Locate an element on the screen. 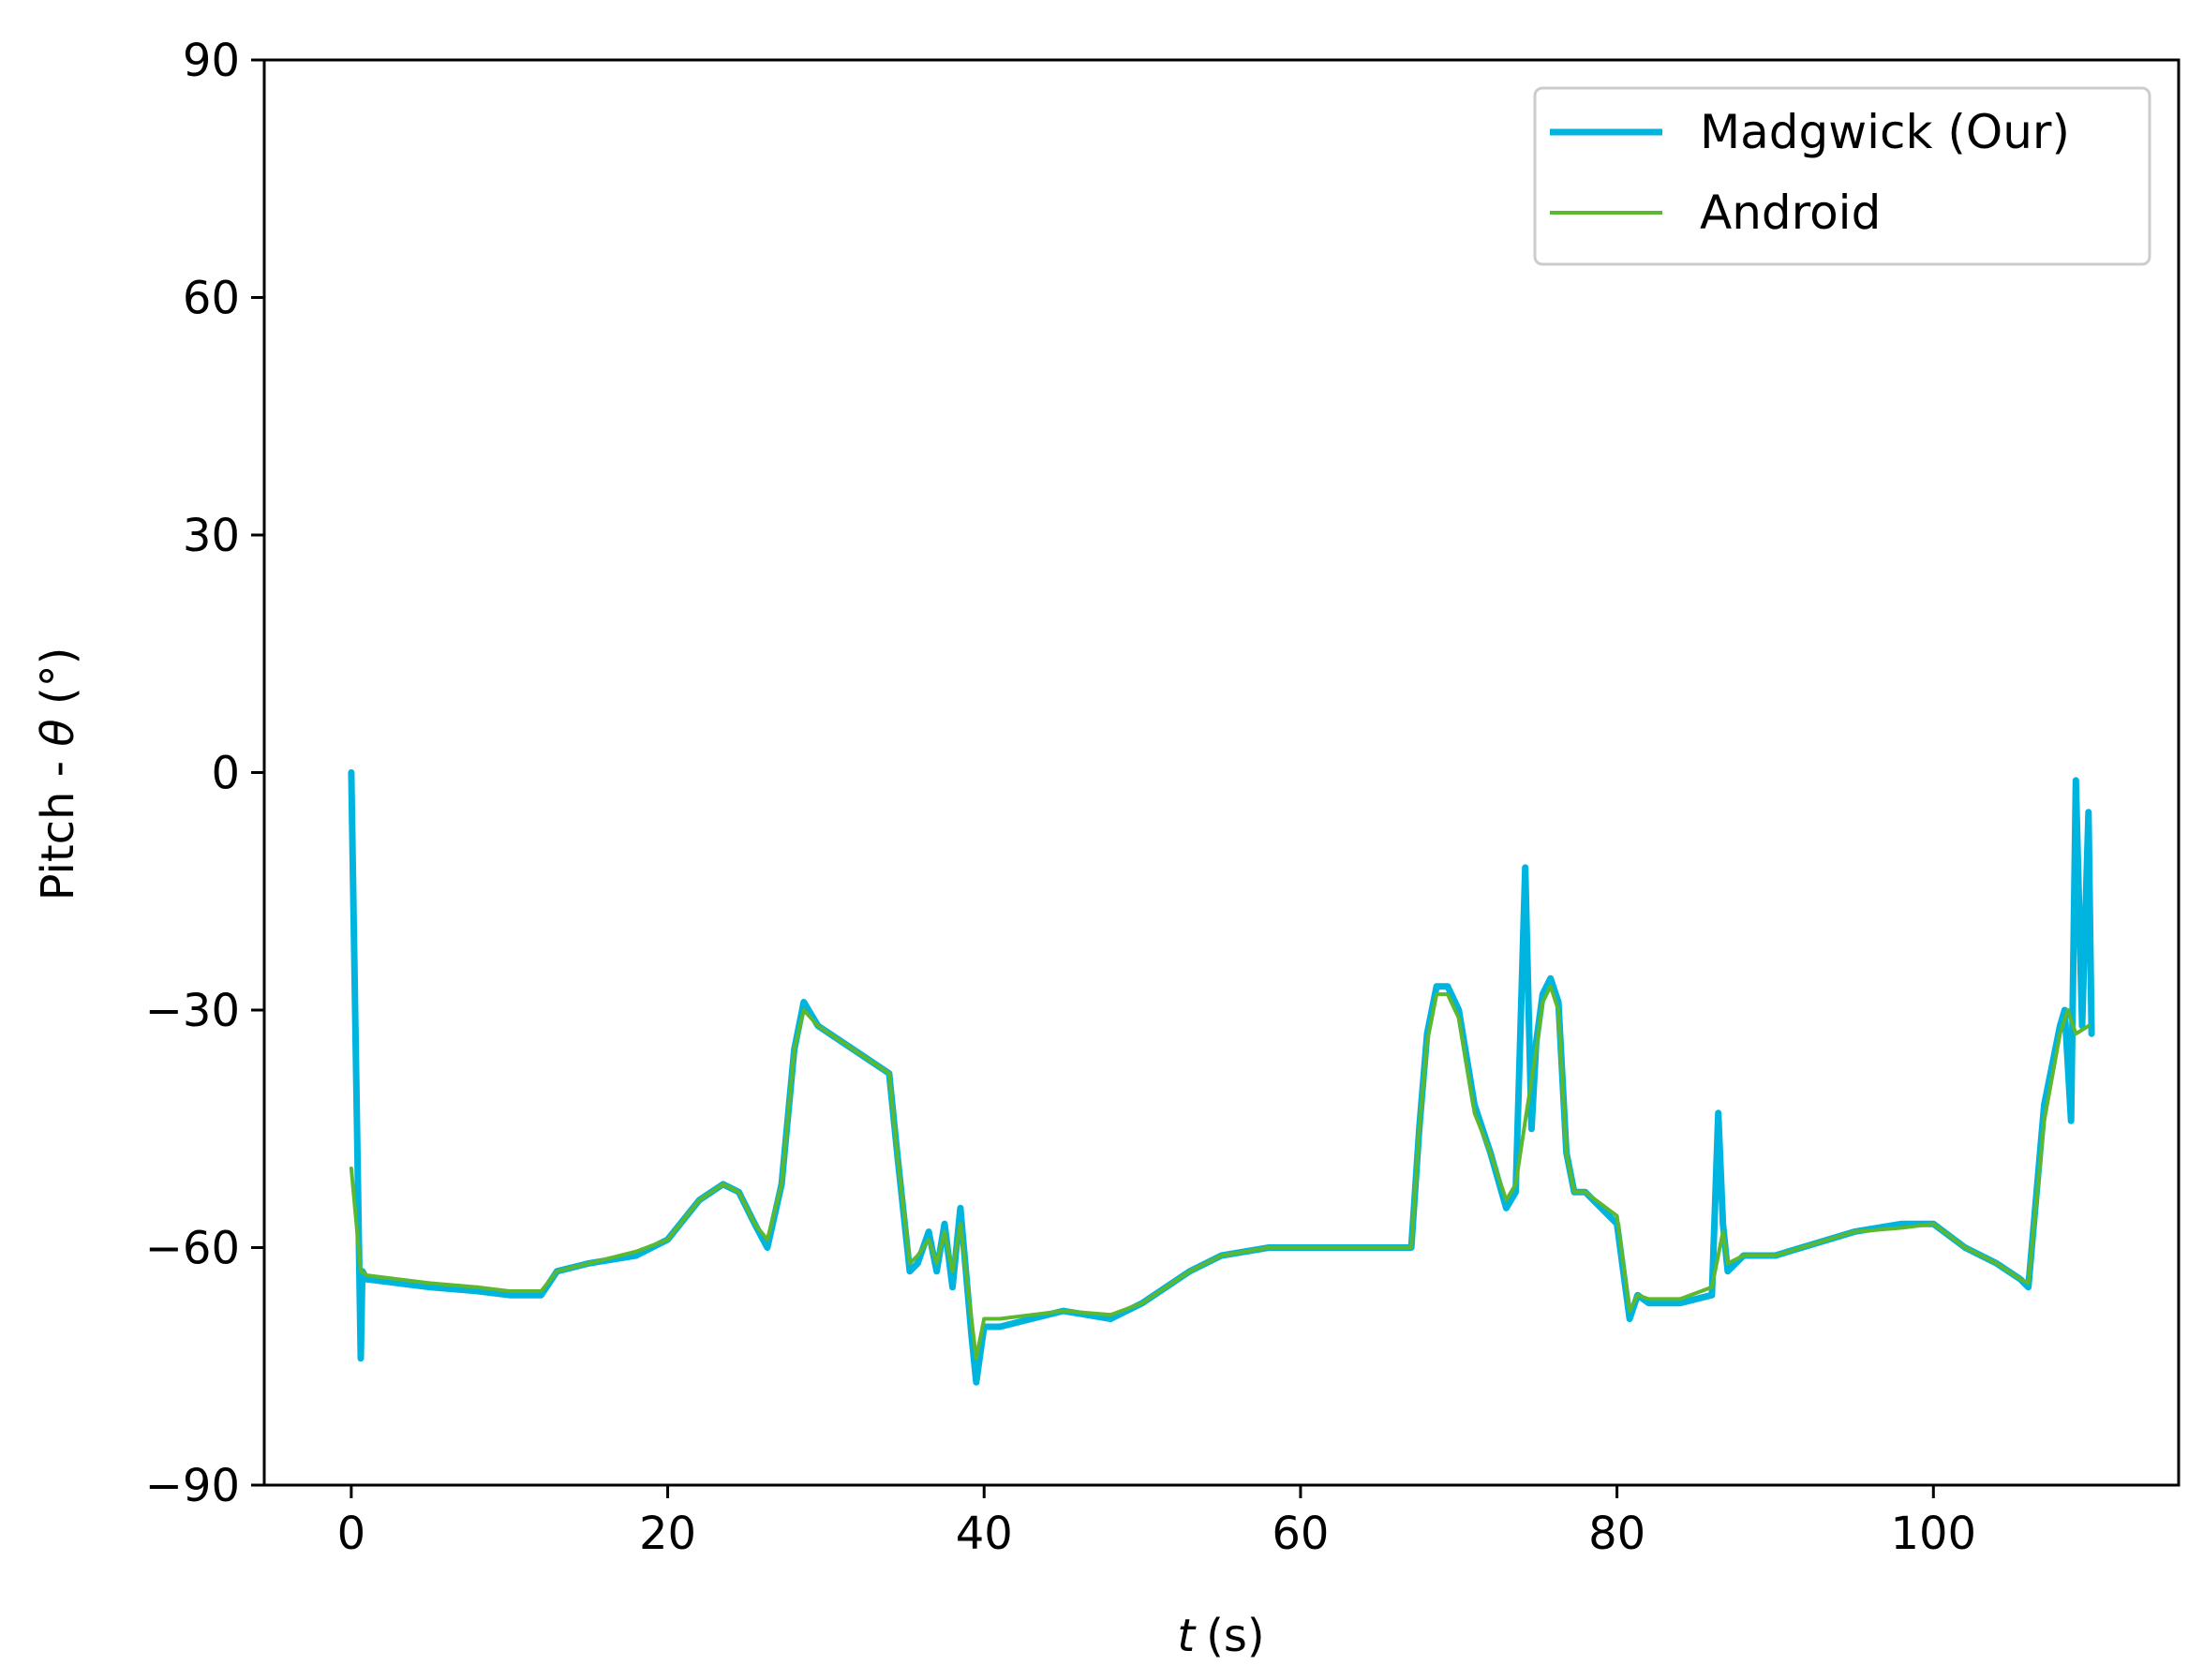  y-axis-label: Pitch - θ (°) is located at coordinates (58, 774).